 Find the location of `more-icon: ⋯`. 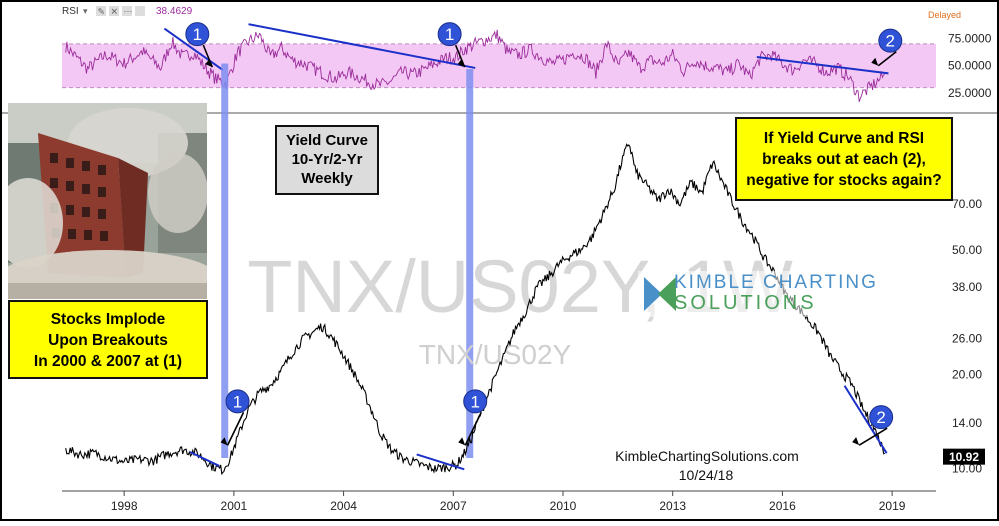

more-icon: ⋯ is located at coordinates (127, 11).